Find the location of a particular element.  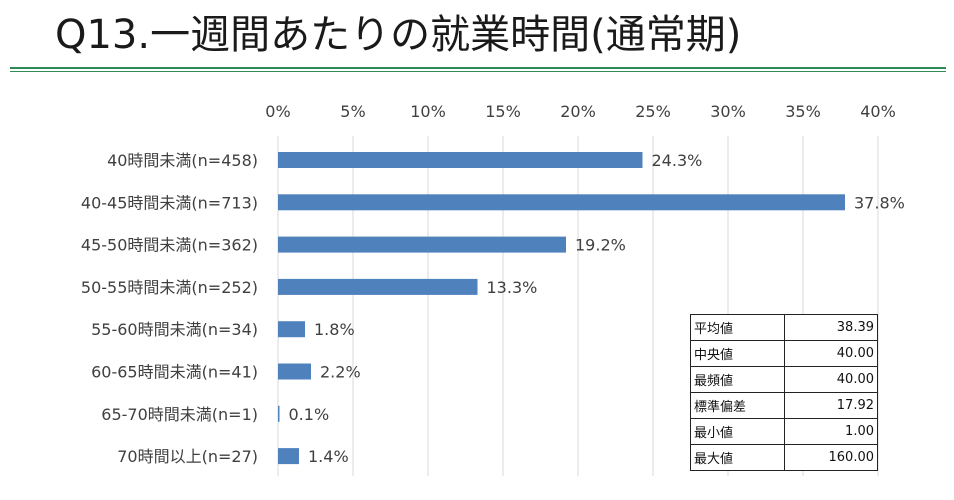

data-label: 37.8% is located at coordinates (879, 202).